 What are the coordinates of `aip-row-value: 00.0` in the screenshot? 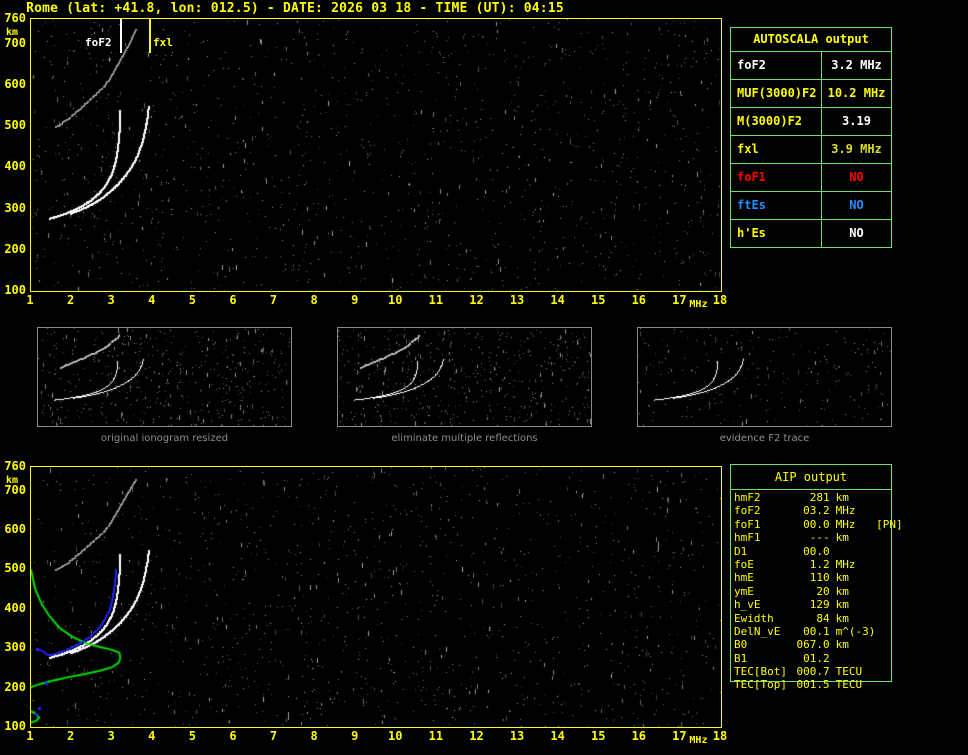 It's located at (816, 524).